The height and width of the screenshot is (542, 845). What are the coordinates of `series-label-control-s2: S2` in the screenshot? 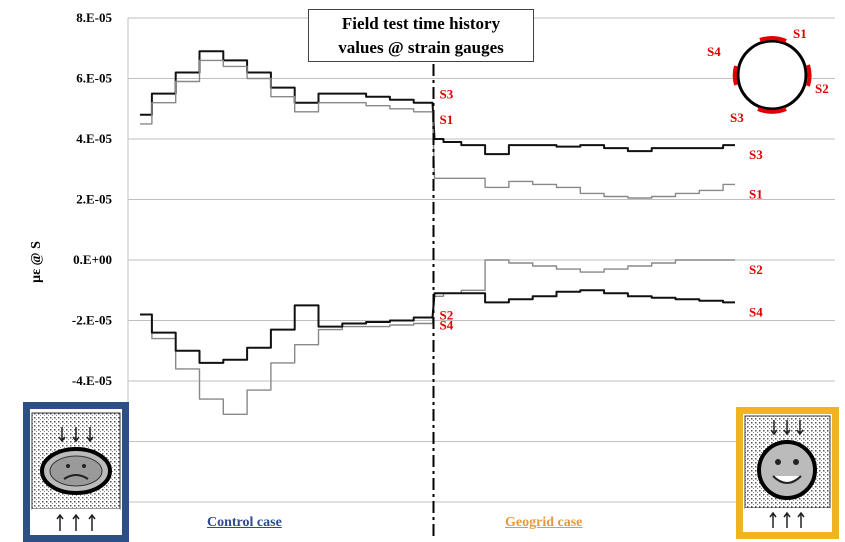 It's located at (447, 315).